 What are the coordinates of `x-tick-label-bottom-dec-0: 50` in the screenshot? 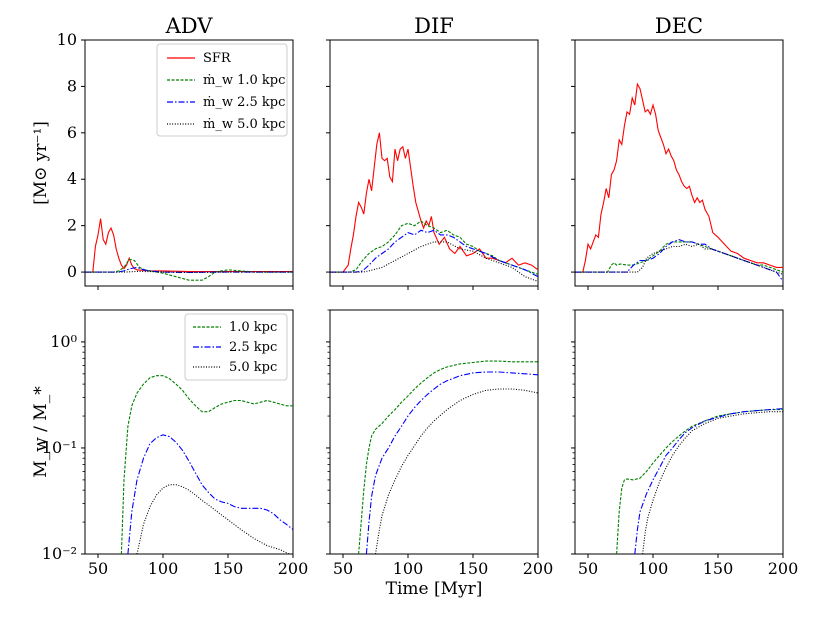 It's located at (588, 568).